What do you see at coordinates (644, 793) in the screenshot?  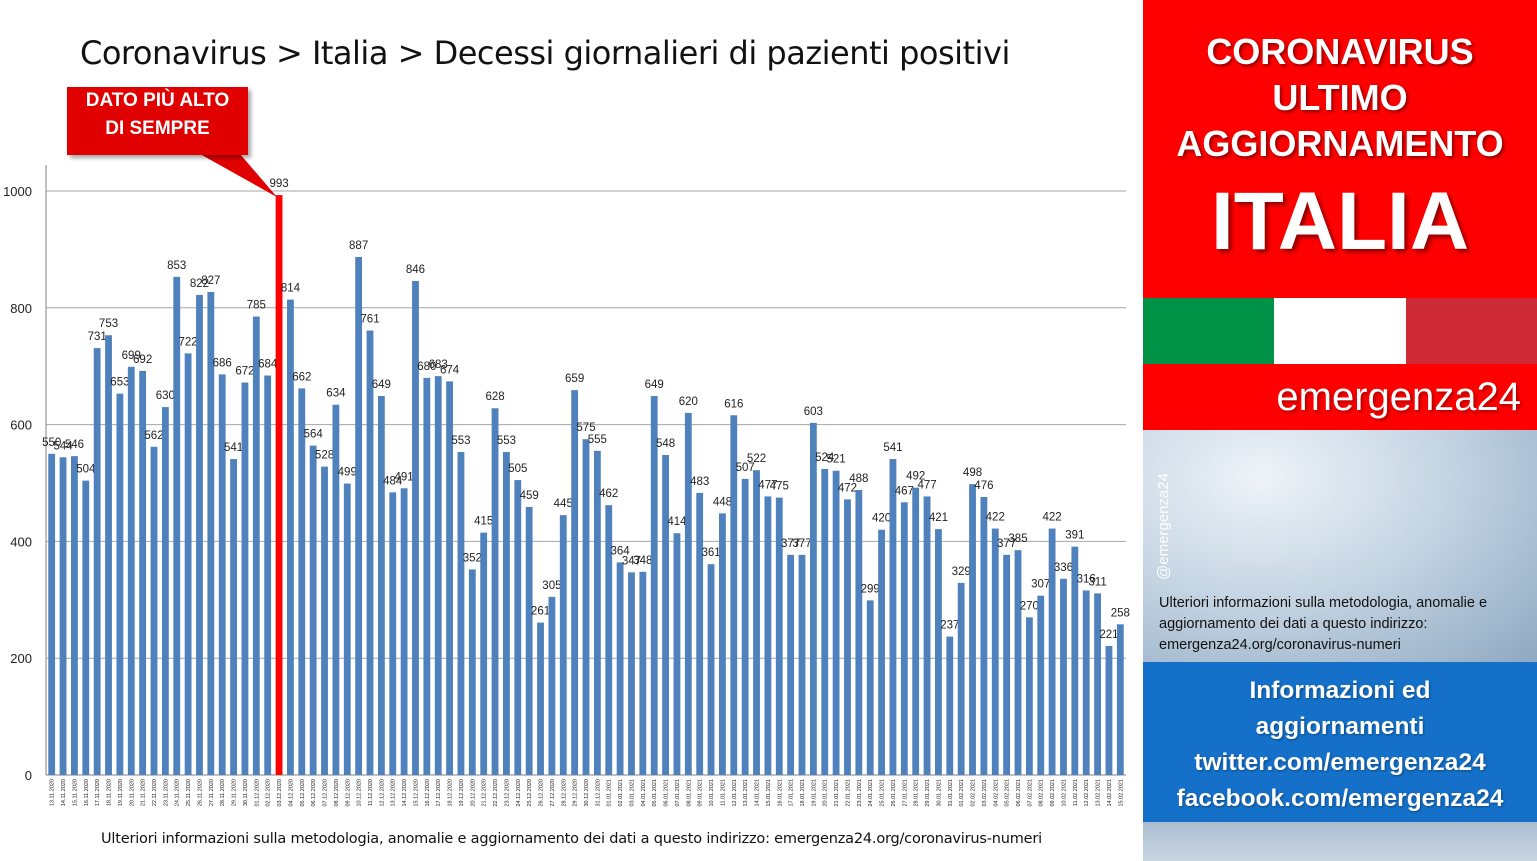 I see `x-tick-label: 04.01.2021` at bounding box center [644, 793].